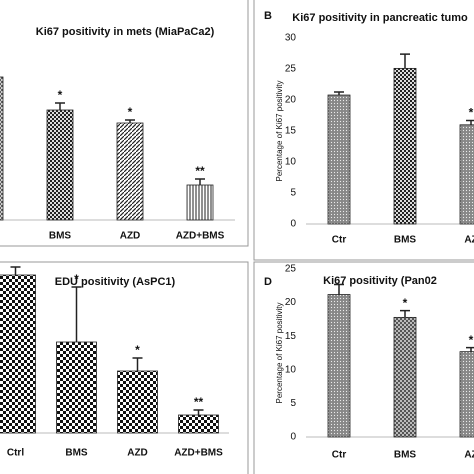  Describe the element at coordinates (380, 281) in the screenshot. I see `chart-title: Ki67 positivity (Pan02` at that location.